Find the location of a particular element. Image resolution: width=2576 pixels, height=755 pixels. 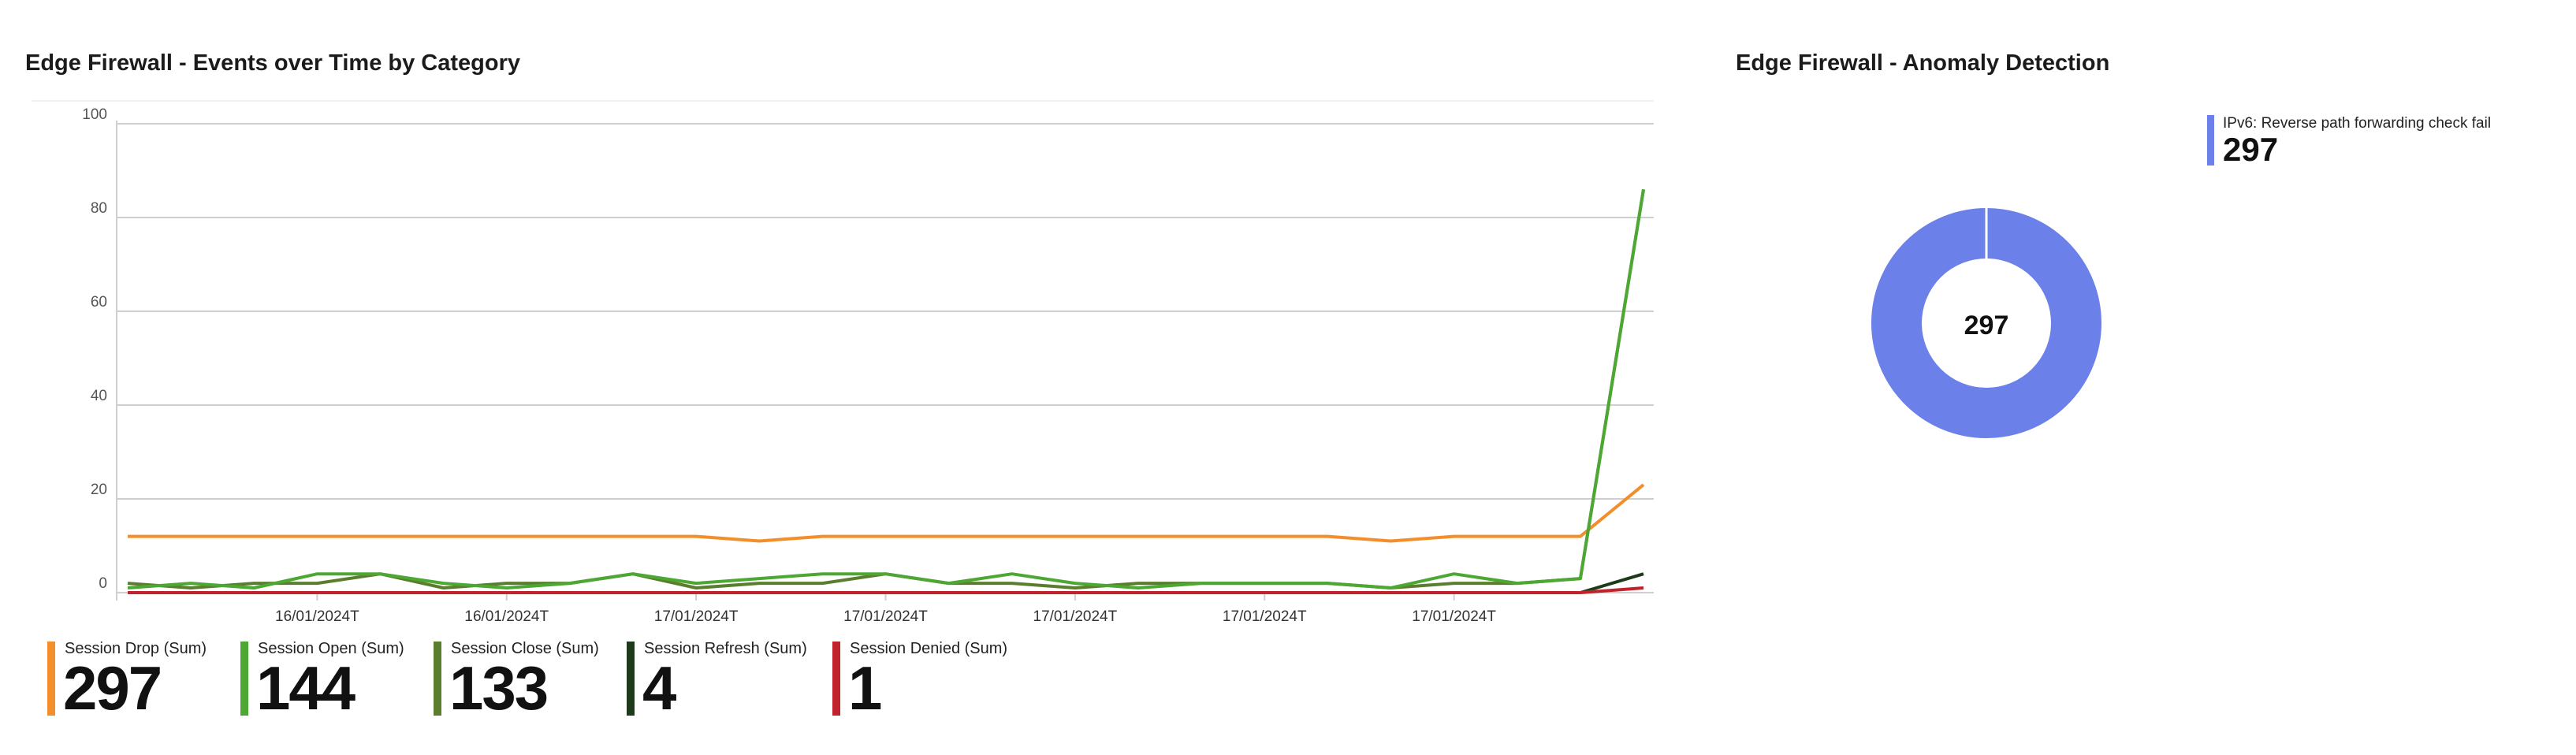

donut-center-value: 297 is located at coordinates (1986, 325).